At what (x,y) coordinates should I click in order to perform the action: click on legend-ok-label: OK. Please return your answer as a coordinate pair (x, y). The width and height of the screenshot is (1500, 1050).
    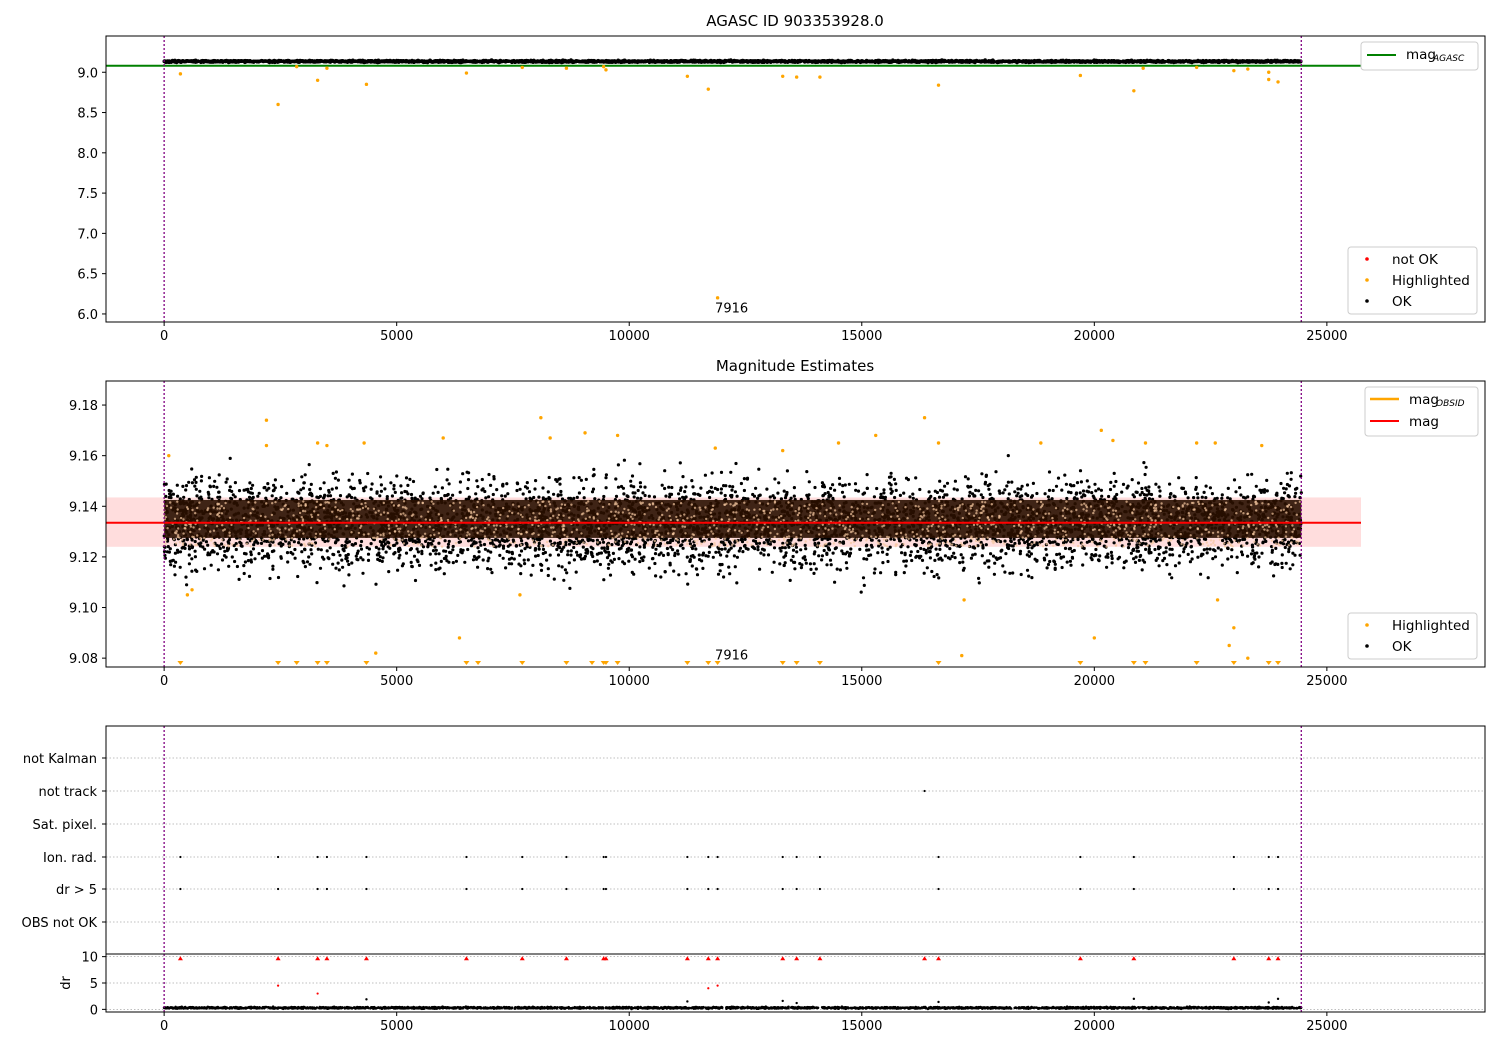
    Looking at the image, I should click on (1402, 302).